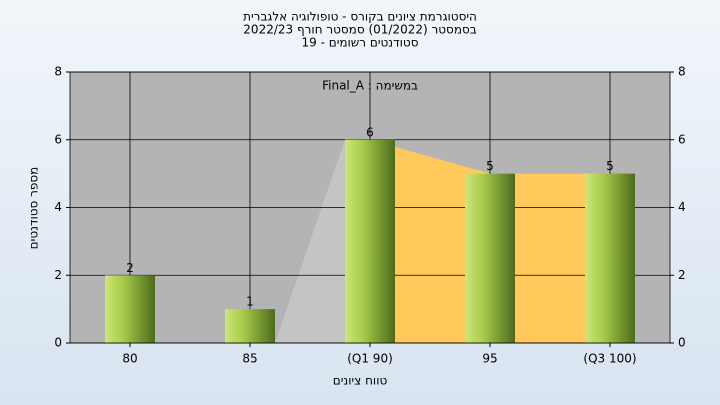  What do you see at coordinates (370, 359) in the screenshot?
I see `x-tick-label: (Q1 90)` at bounding box center [370, 359].